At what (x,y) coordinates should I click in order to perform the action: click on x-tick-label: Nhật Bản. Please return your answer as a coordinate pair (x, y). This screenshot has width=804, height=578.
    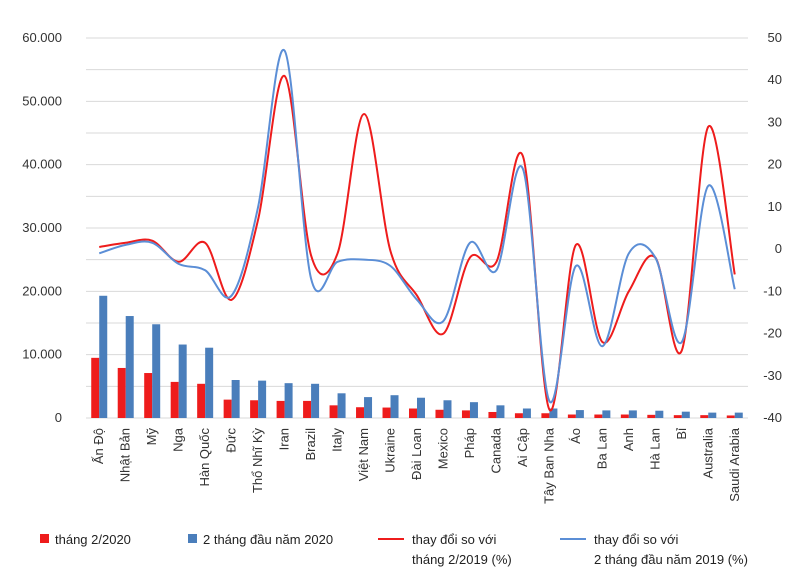
    Looking at the image, I should click on (125, 455).